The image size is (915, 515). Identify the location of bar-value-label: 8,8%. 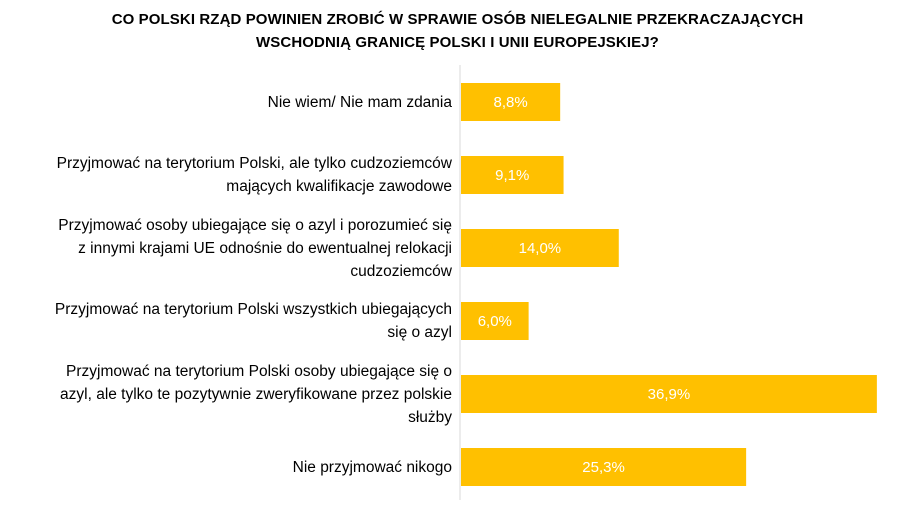
(510, 102).